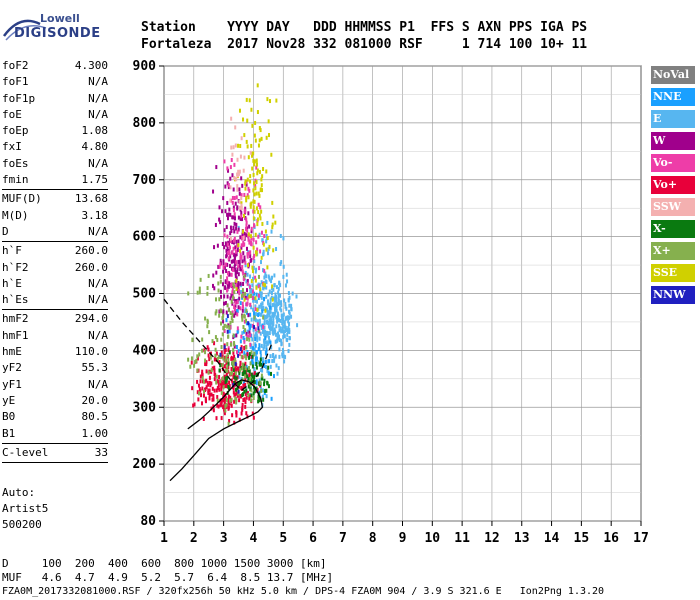  I want to click on param-name: MUF(D), so click(22, 199).